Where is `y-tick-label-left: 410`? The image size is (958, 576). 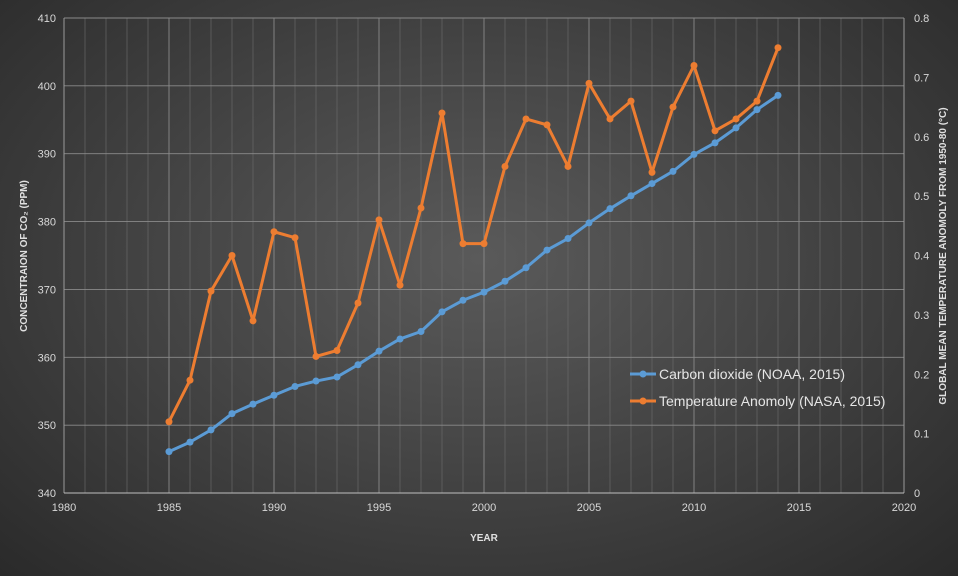 y-tick-label-left: 410 is located at coordinates (47, 19).